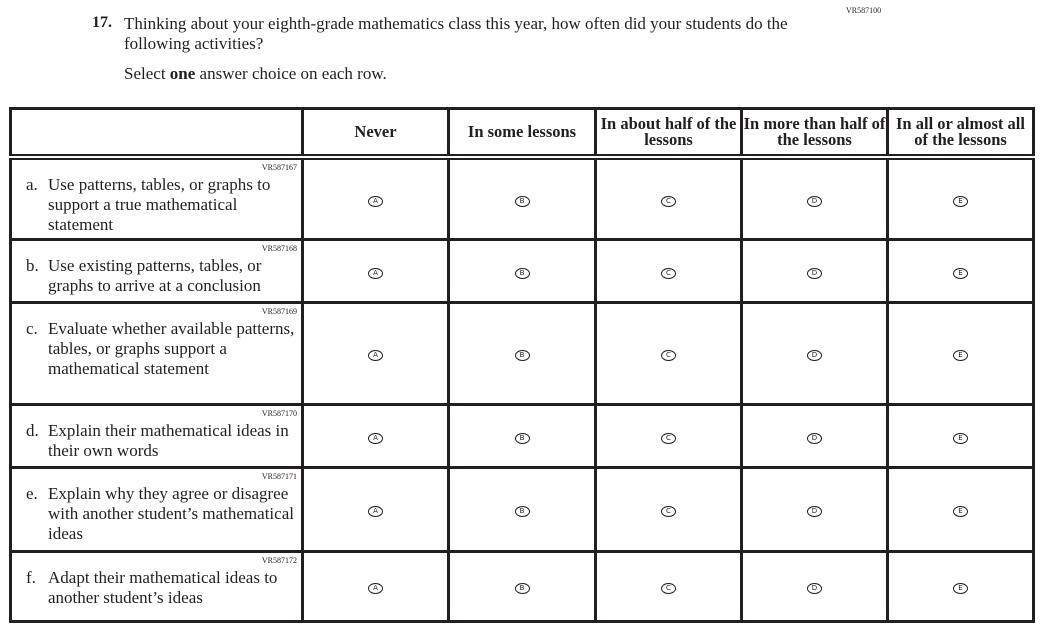  I want to click on item-id: VR587171, so click(279, 476).